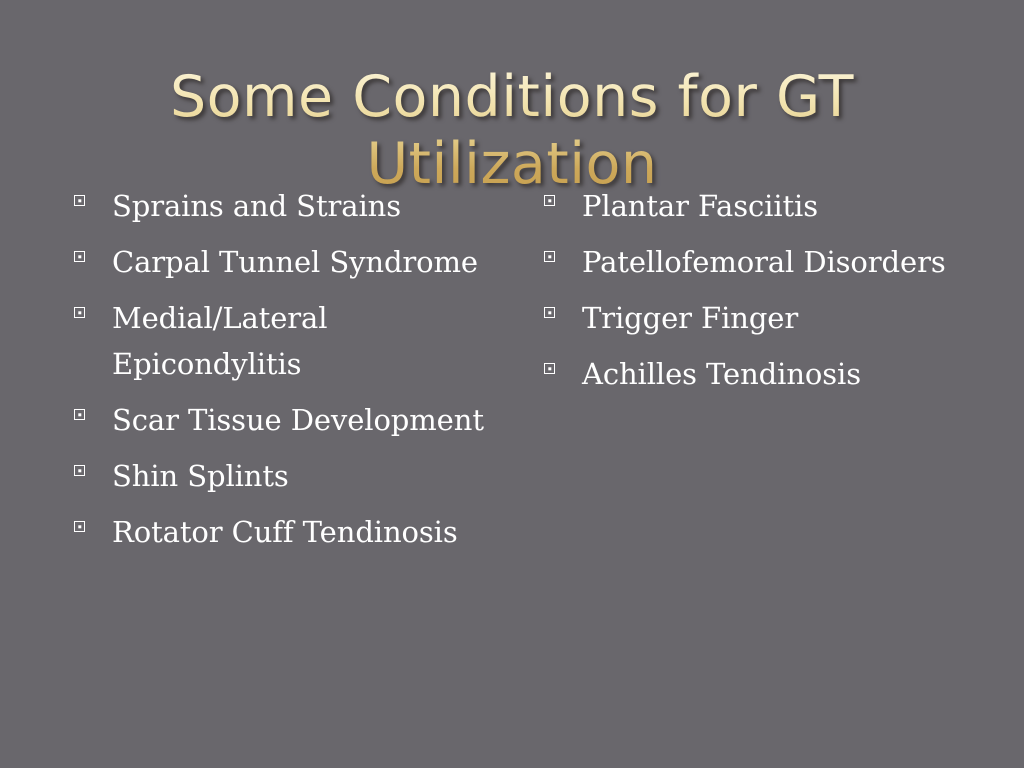  I want to click on list-item-label: Patellofemoral Disorders, so click(764, 262).